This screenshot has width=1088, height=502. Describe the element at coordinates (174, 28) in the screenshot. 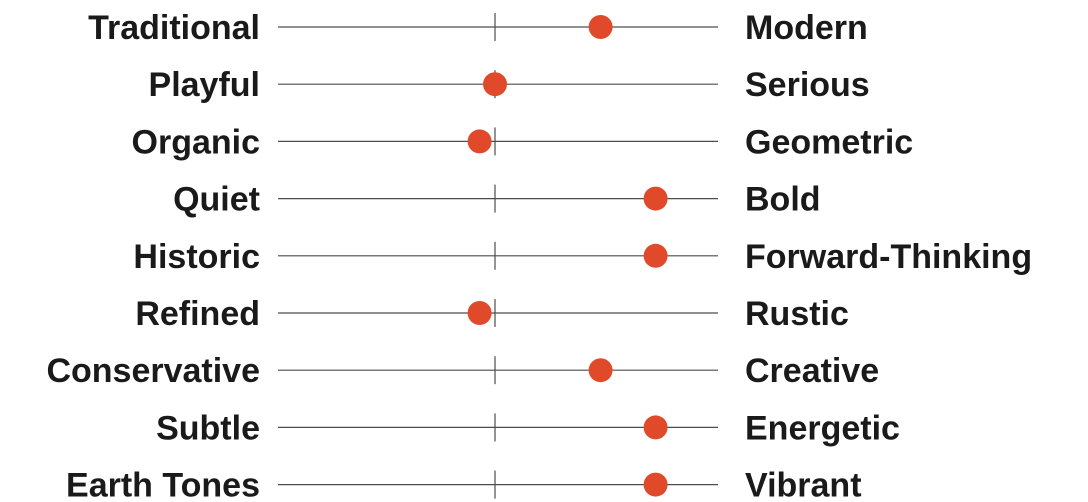

I see `left-attribute-label: Traditional` at that location.